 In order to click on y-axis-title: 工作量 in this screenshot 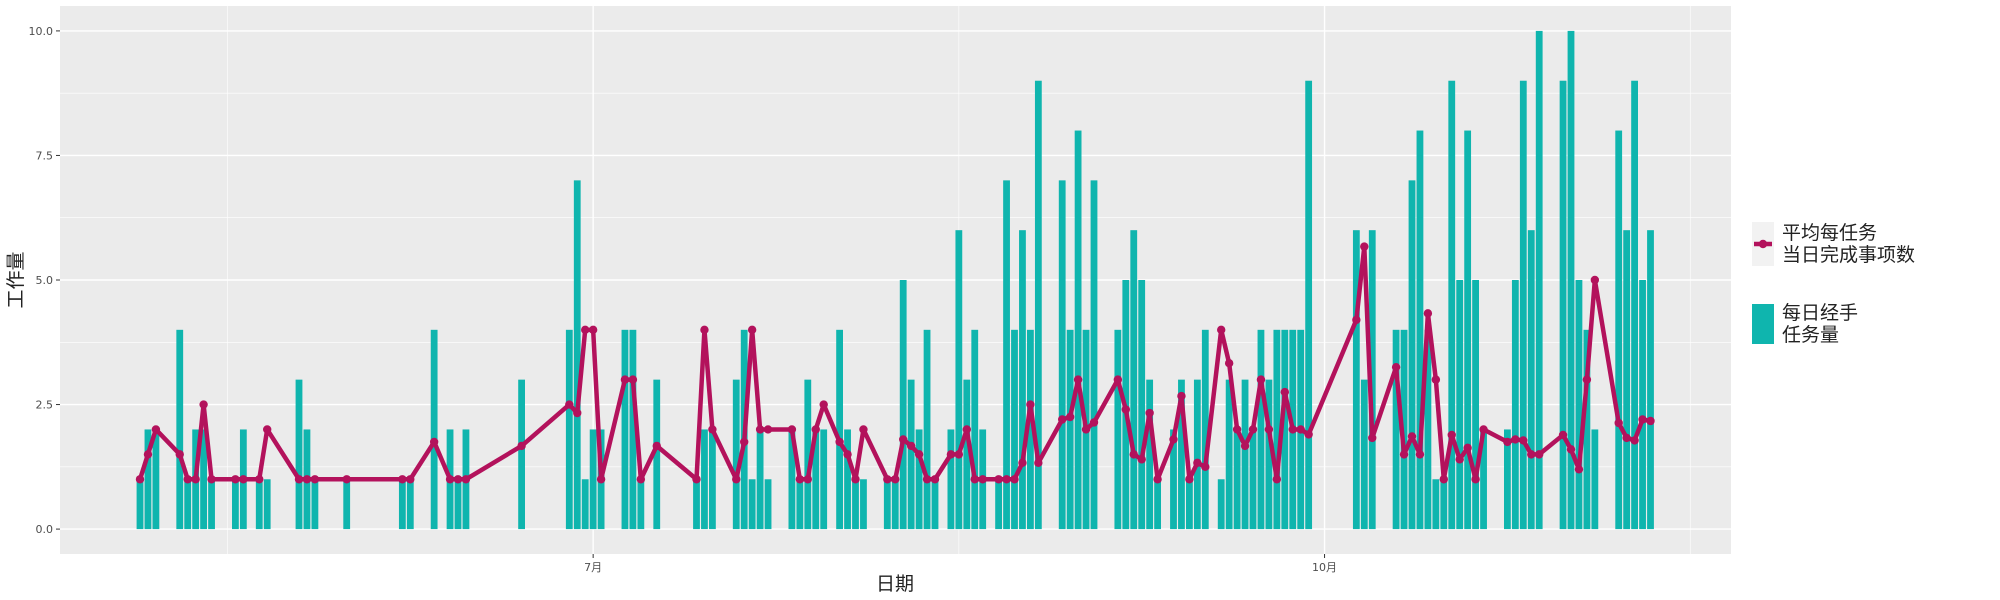, I will do `click(16, 279)`.